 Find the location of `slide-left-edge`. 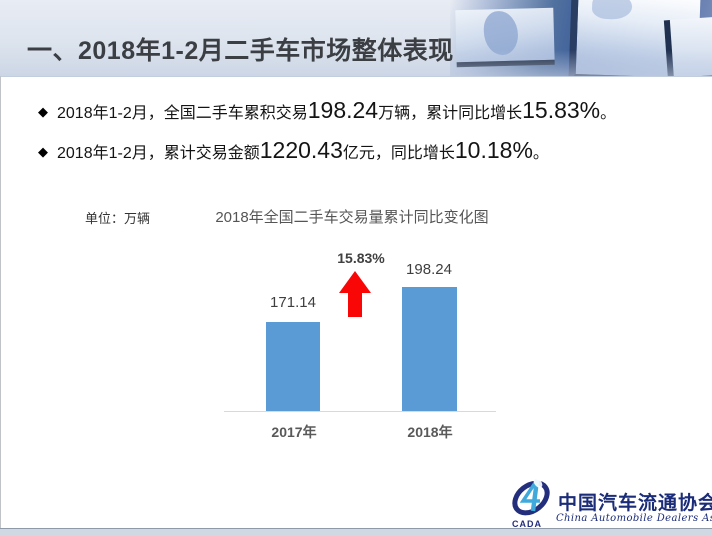

slide-left-edge is located at coordinates (0, 302).